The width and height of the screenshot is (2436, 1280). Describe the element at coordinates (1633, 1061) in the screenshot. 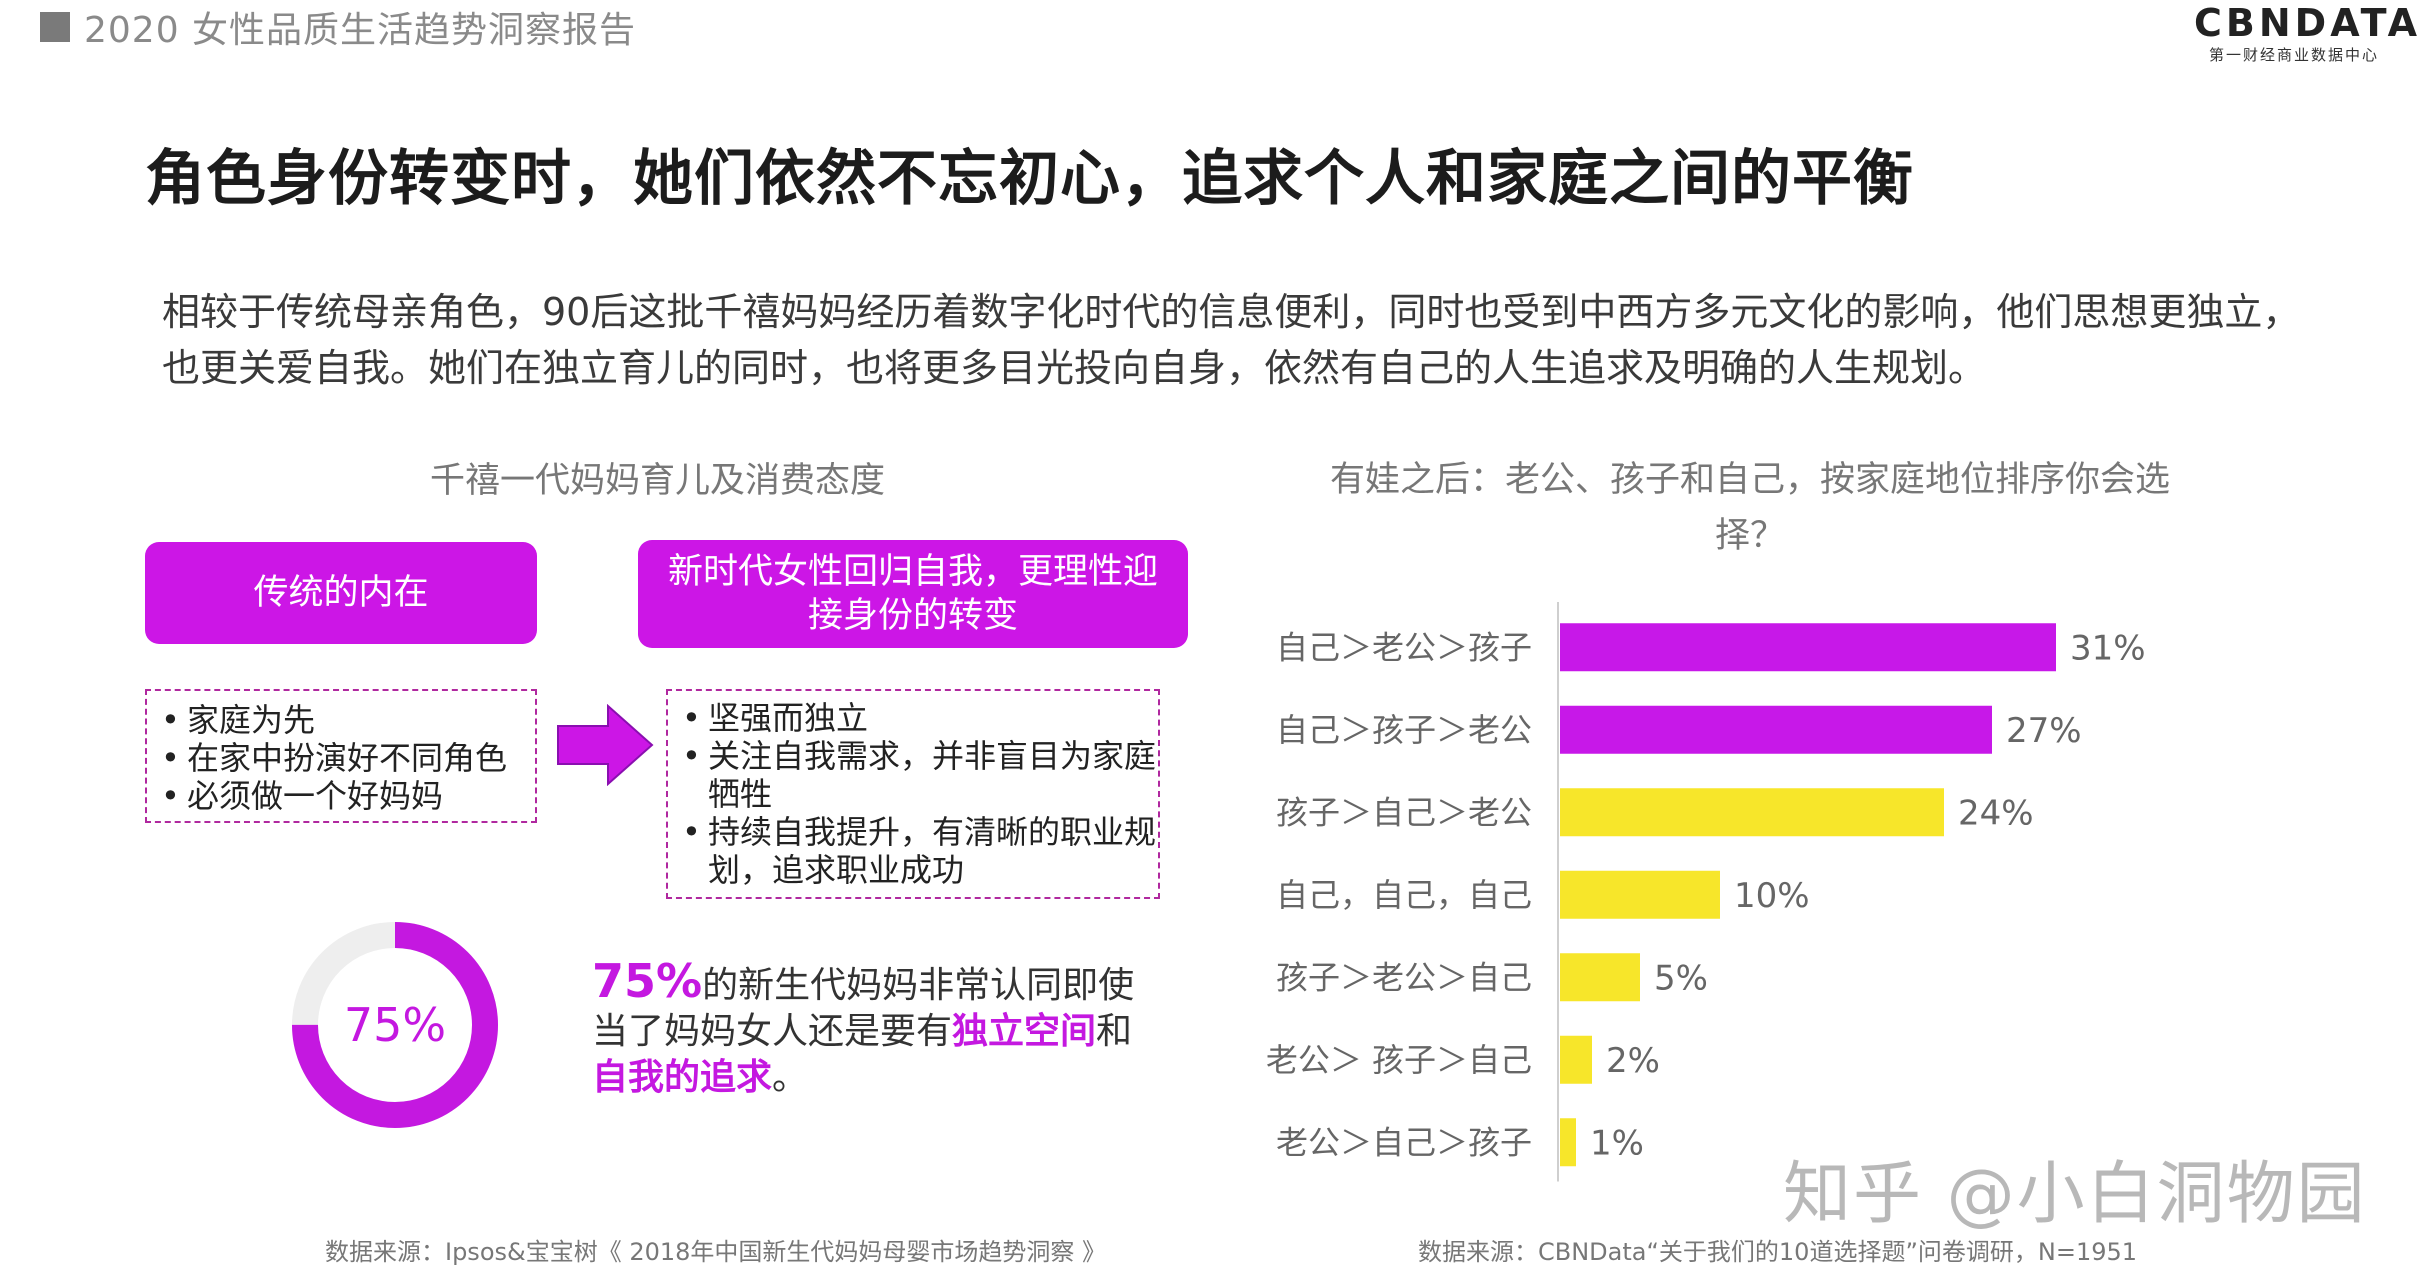

I see `value-label: 2%` at that location.